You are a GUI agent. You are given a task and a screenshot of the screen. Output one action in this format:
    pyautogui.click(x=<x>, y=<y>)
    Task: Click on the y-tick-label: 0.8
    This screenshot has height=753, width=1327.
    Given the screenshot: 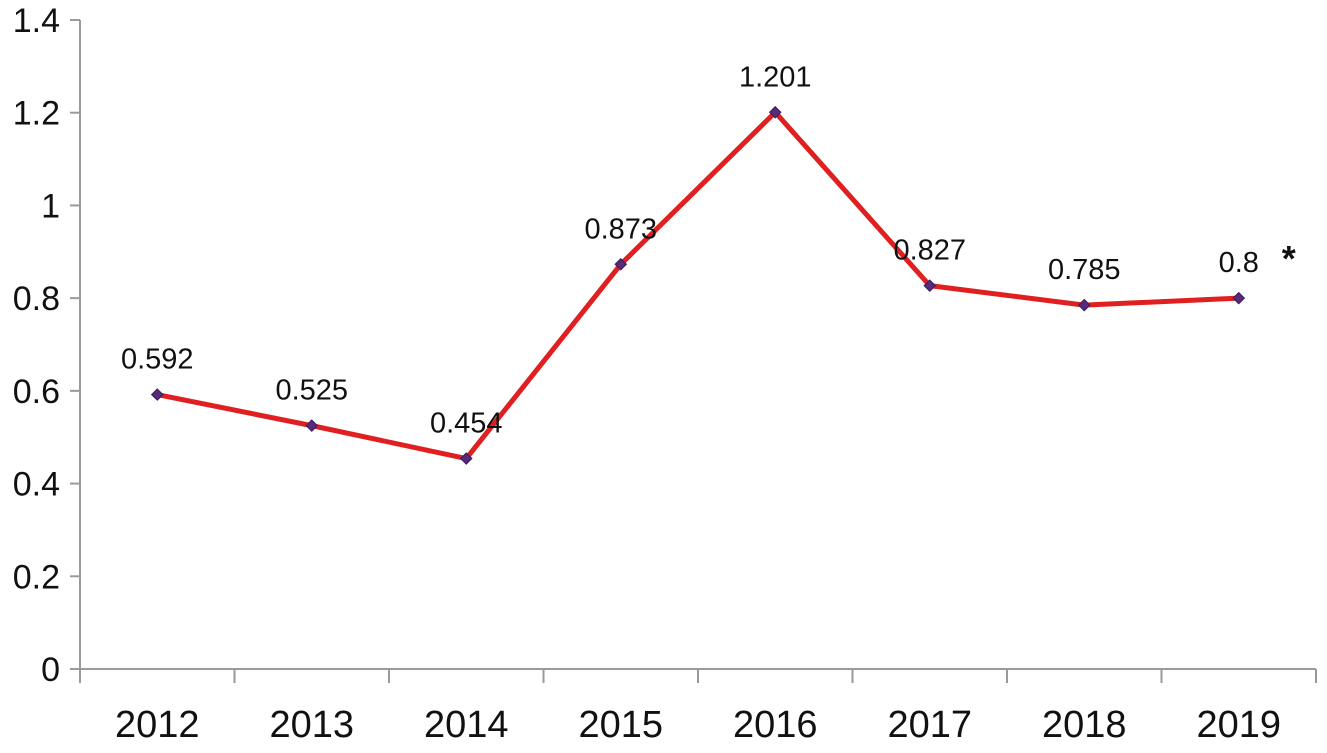 What is the action you would take?
    pyautogui.click(x=36, y=299)
    